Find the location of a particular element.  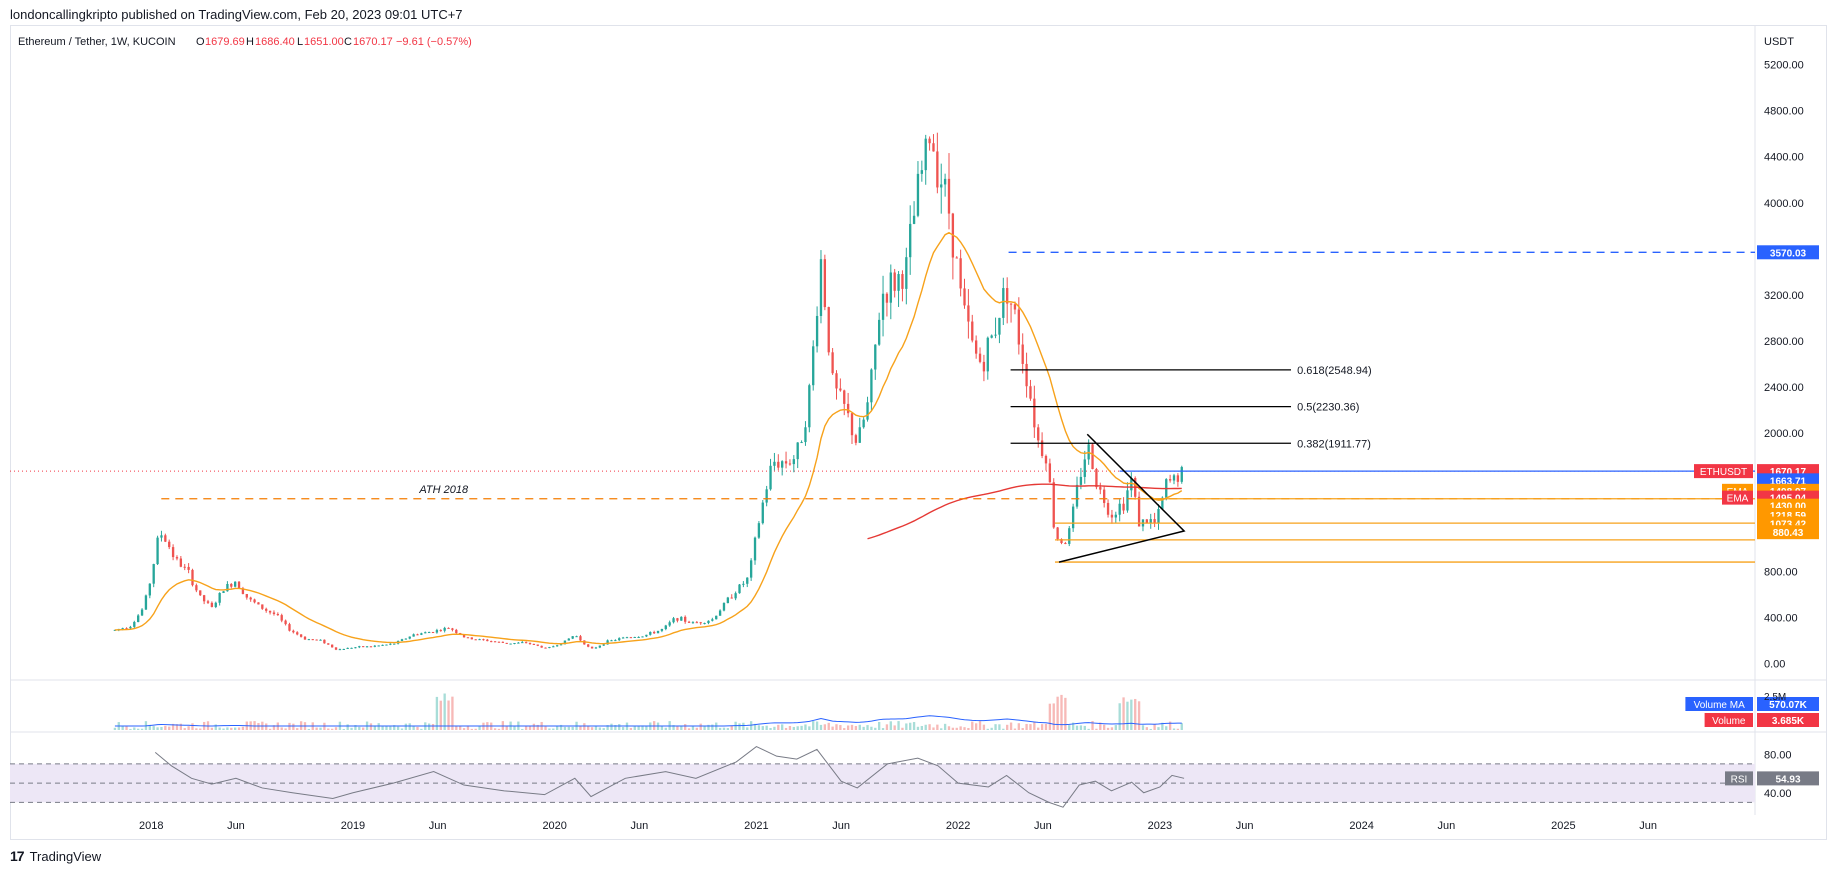

tradingview-brand: 17 TradingView is located at coordinates (55, 856).